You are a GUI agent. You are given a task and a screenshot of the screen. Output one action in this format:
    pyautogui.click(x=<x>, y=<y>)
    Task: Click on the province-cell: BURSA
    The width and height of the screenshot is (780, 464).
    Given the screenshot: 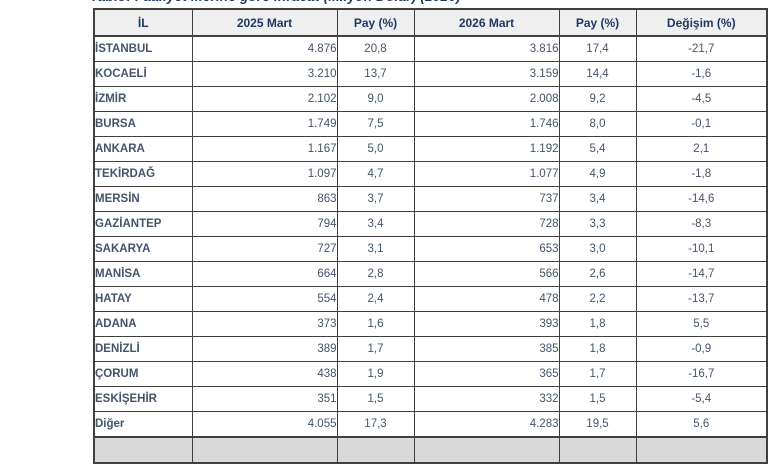 What is the action you would take?
    pyautogui.click(x=143, y=124)
    